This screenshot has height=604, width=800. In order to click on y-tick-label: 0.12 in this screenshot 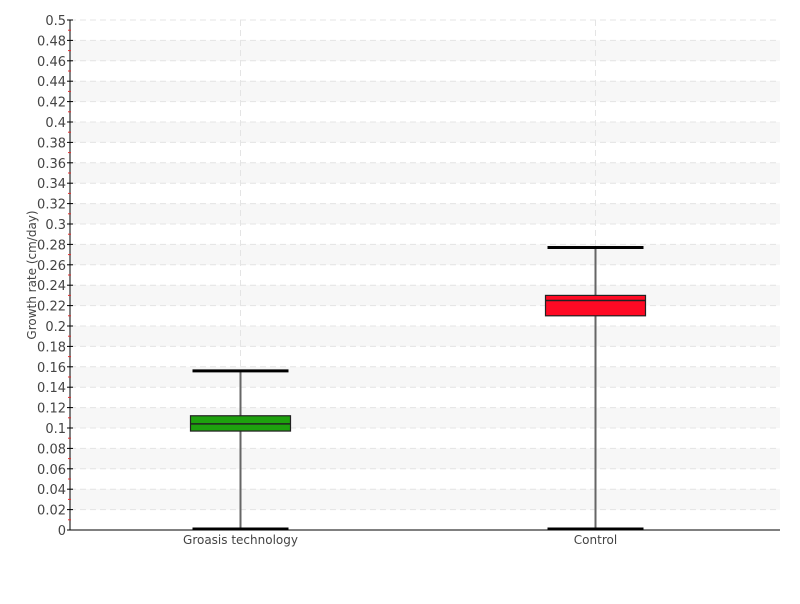, I will do `click(51, 409)`.